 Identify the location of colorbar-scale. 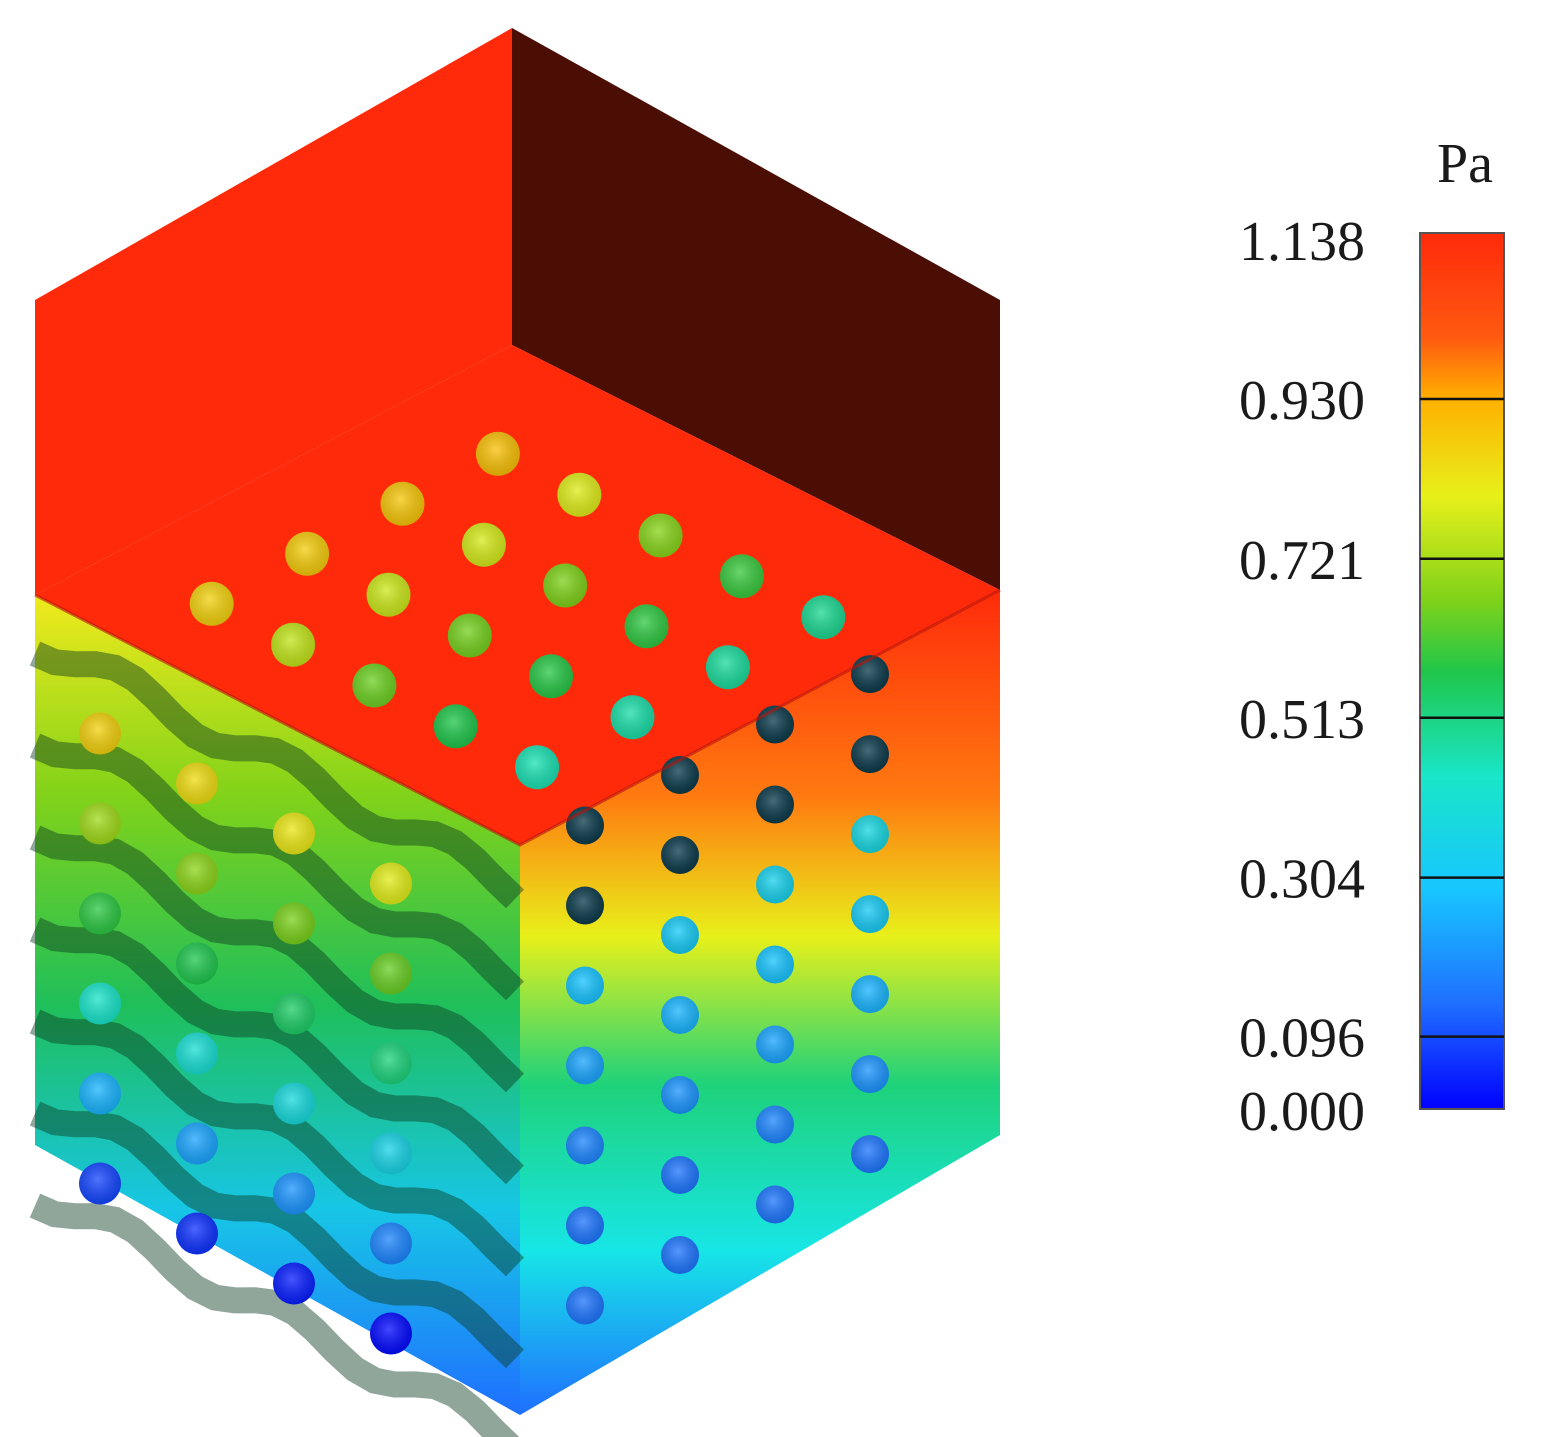
(1462, 671).